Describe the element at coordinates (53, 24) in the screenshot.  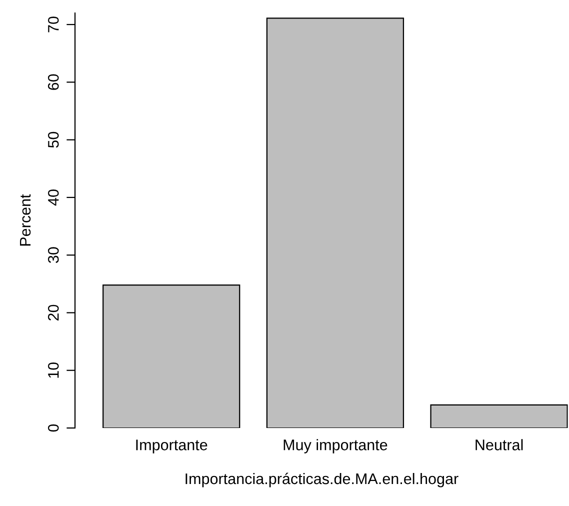
I see `y-tick-label: 70` at that location.